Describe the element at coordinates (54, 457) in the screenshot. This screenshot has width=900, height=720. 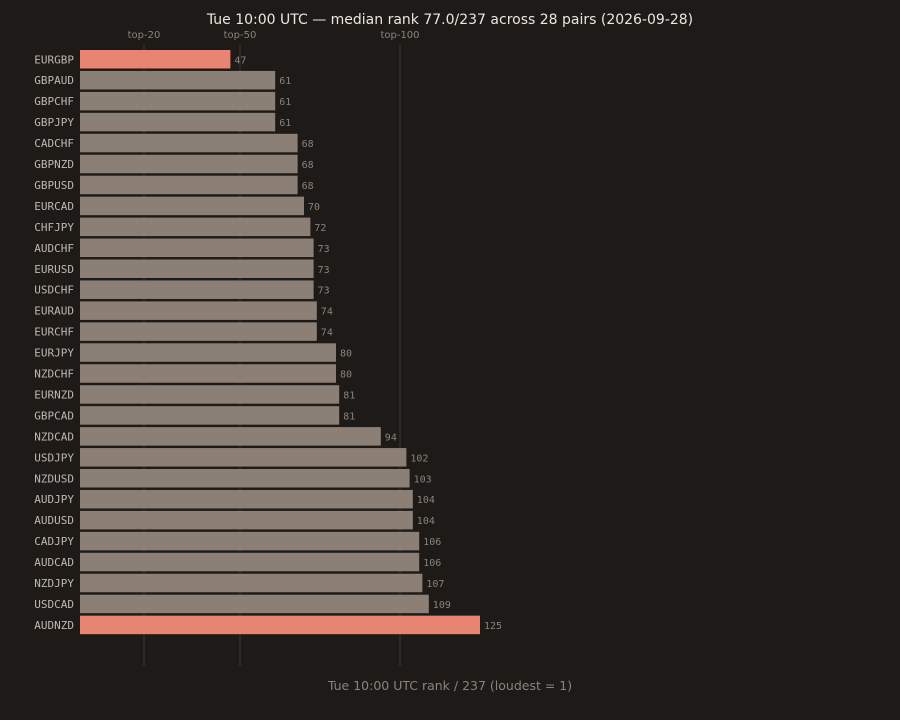
I see `category-label-USDJPY: USDJPY` at that location.